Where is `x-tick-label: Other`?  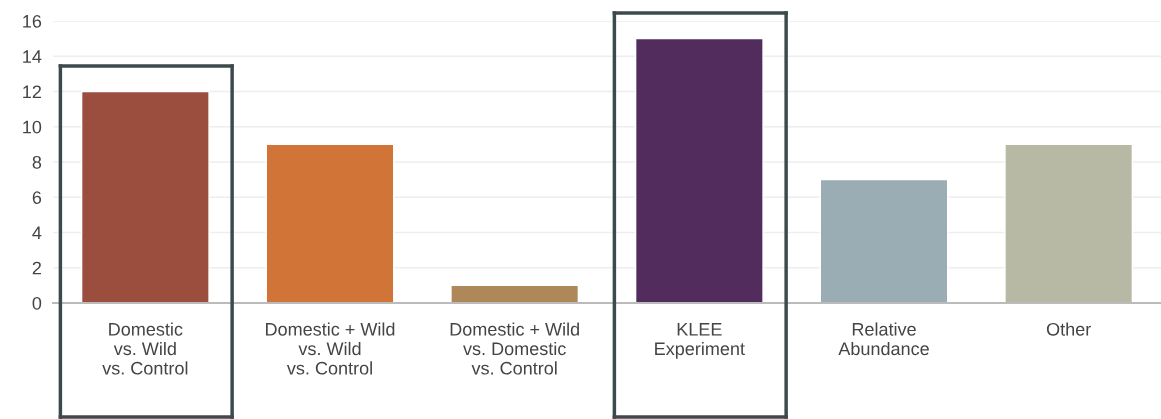 x-tick-label: Other is located at coordinates (1068, 329).